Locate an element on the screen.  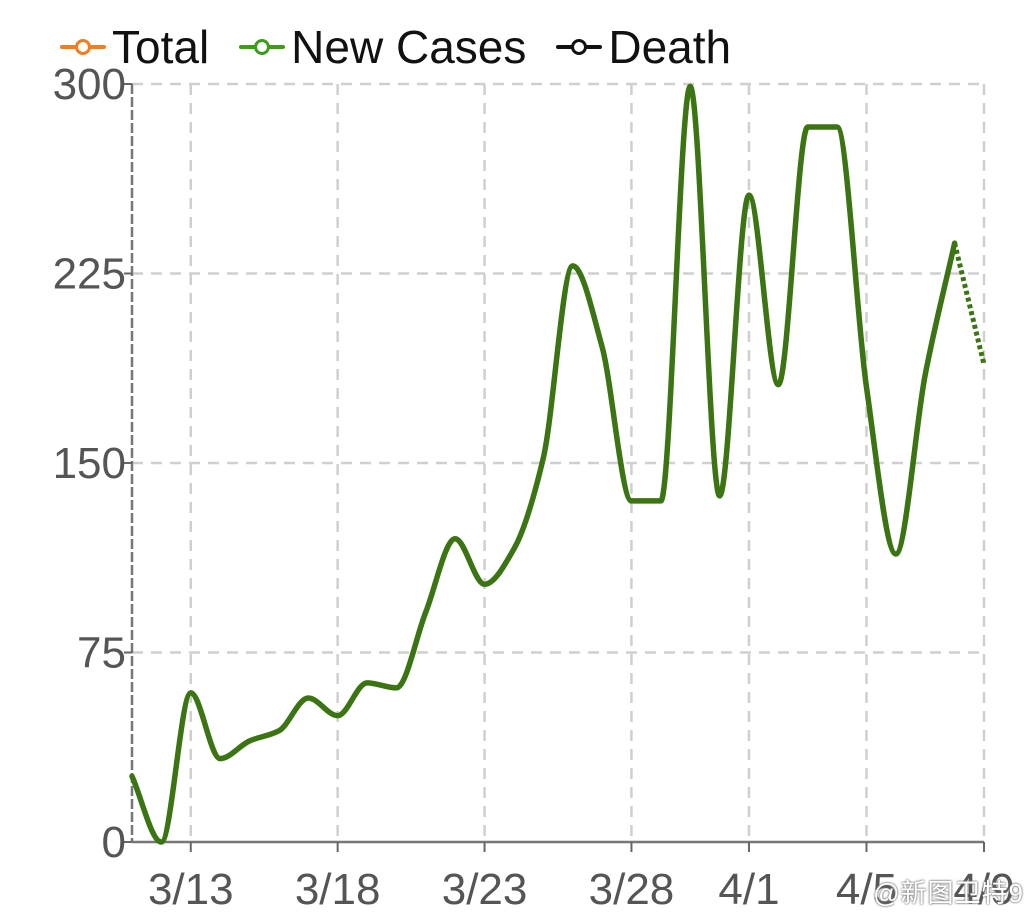
legend-item-new-cases: New Cases is located at coordinates (382, 47).